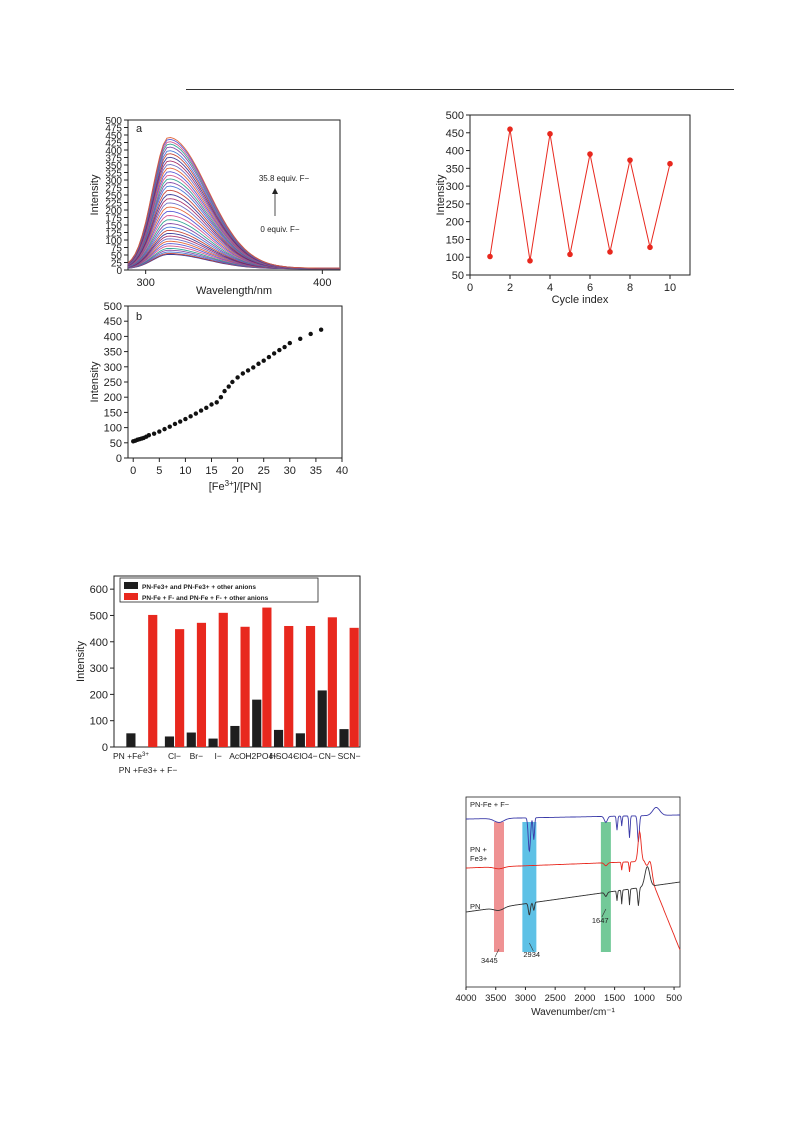 The height and width of the screenshot is (1123, 793). I want to click on x-tick-label: 40, so click(342, 471).